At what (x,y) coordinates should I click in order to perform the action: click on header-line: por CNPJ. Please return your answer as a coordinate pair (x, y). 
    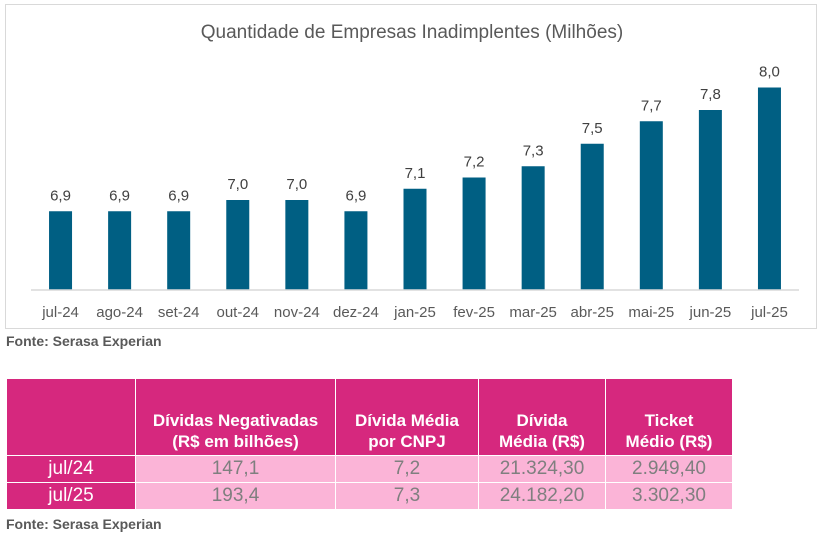
    Looking at the image, I should click on (407, 441).